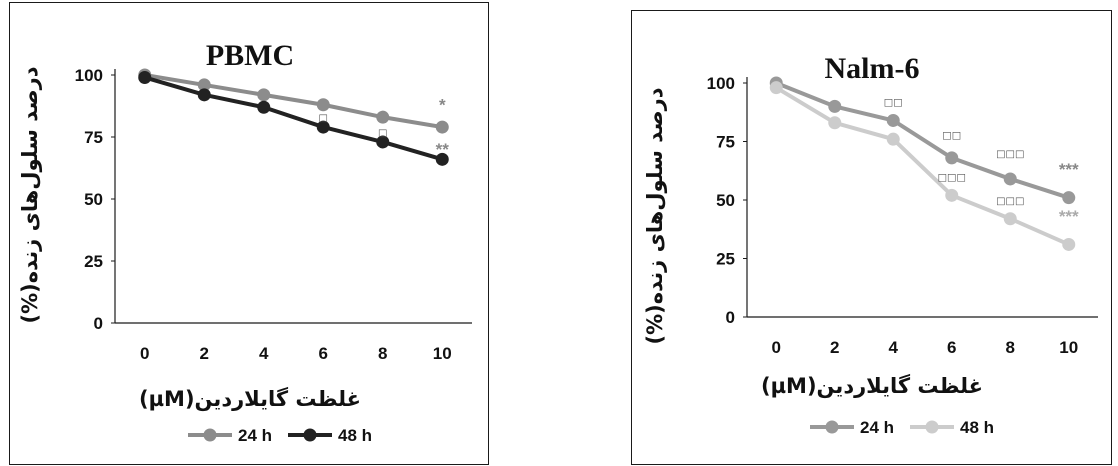  What do you see at coordinates (443, 149) in the screenshot?
I see `significance-stars: **` at bounding box center [443, 149].